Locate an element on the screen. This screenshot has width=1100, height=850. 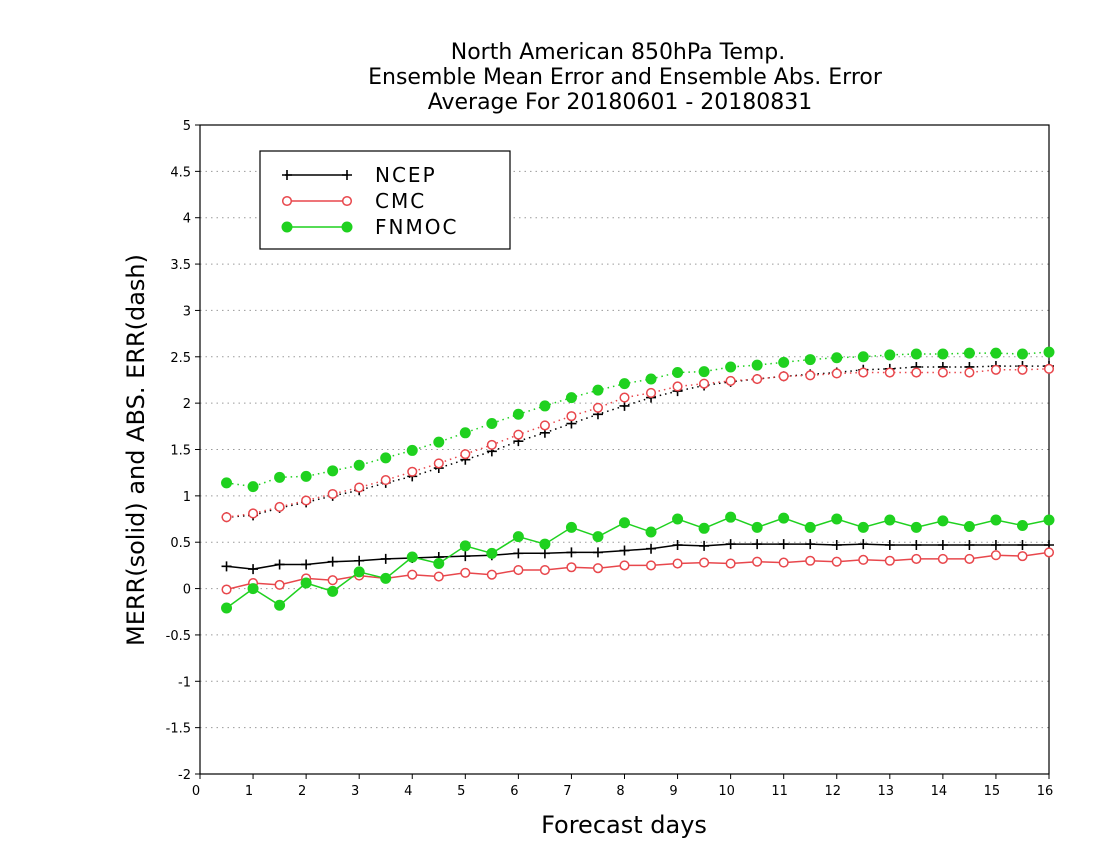
x-tick-label: 14 is located at coordinates (939, 791).